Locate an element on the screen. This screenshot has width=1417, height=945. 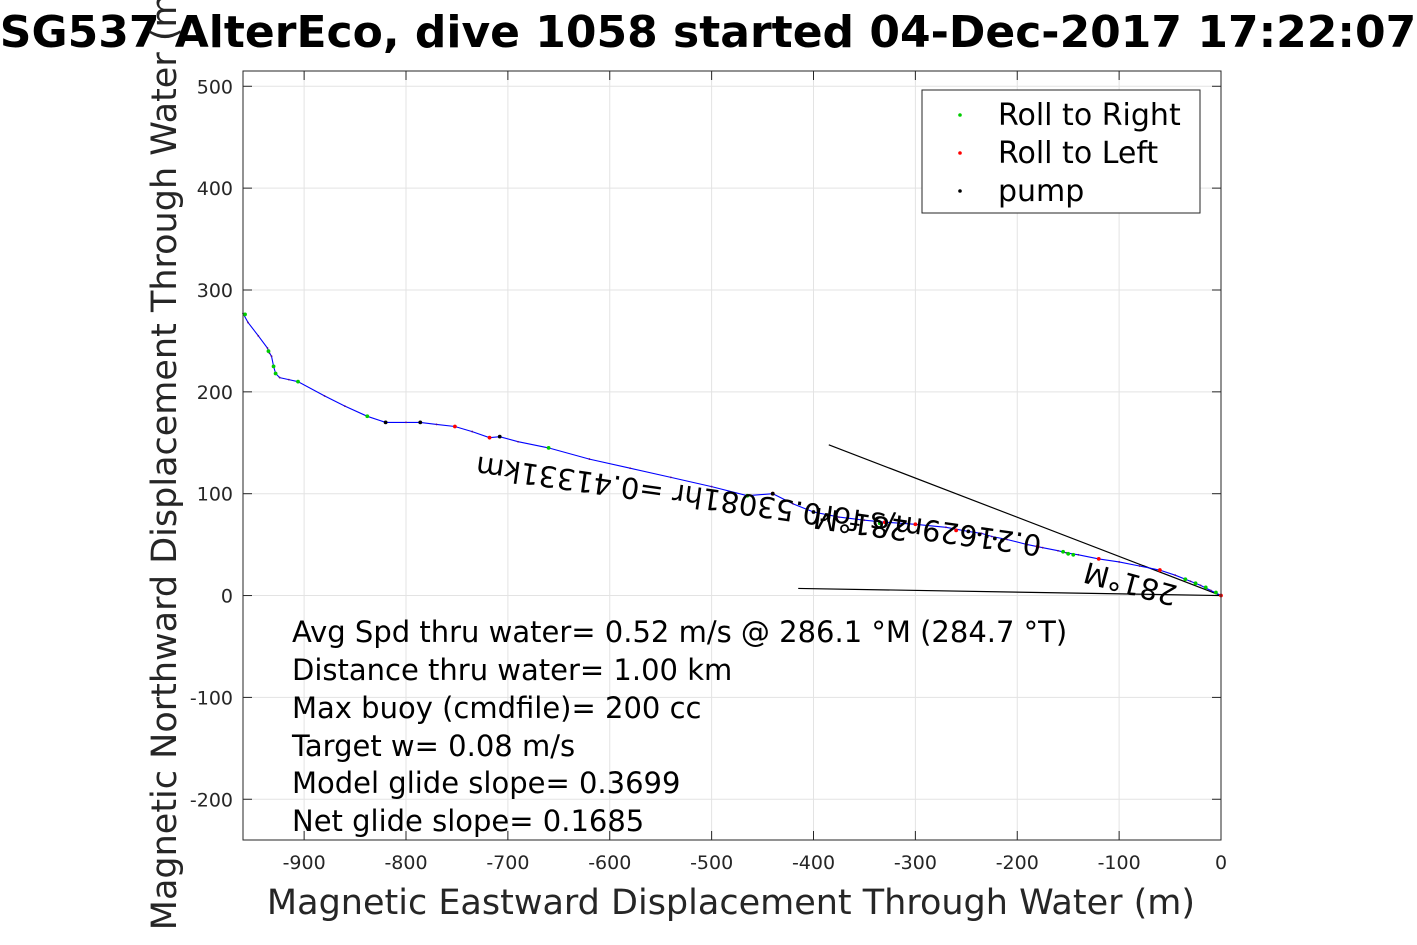
distance-text: Distance thru water= 1.00 km is located at coordinates (512, 670).